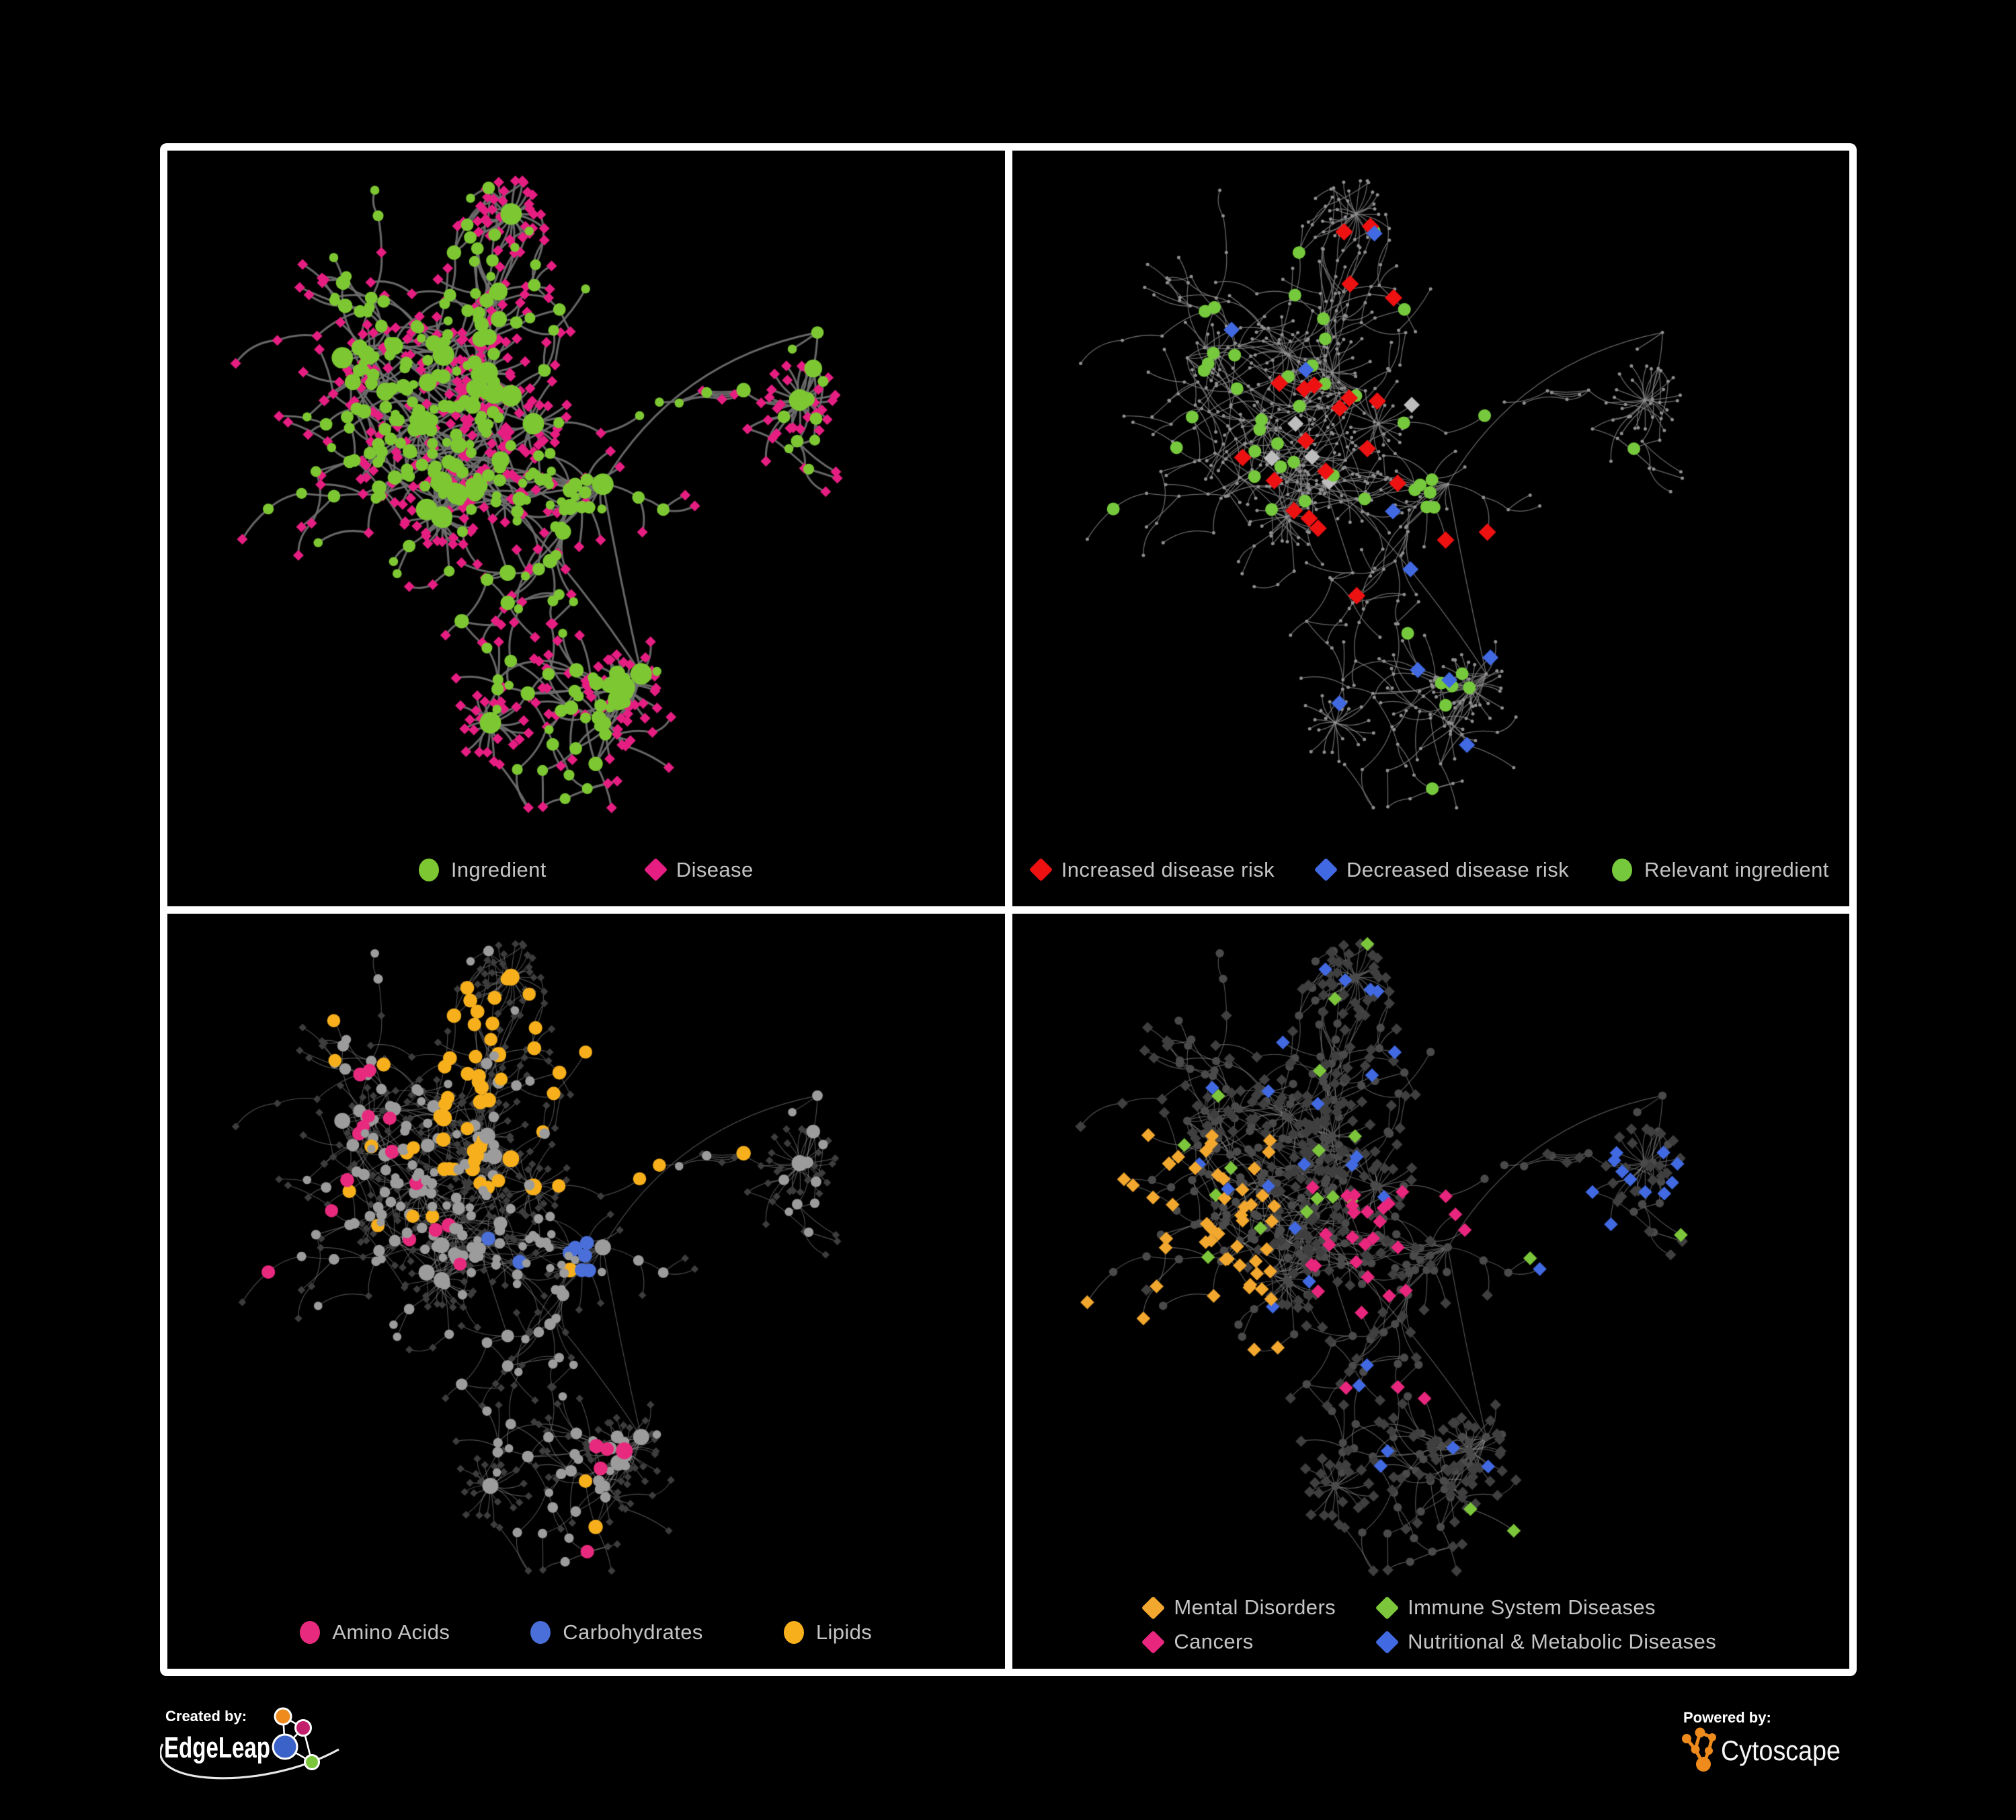 The width and height of the screenshot is (2016, 1820). What do you see at coordinates (633, 1632) in the screenshot?
I see `legend-label: Carbohydrates` at bounding box center [633, 1632].